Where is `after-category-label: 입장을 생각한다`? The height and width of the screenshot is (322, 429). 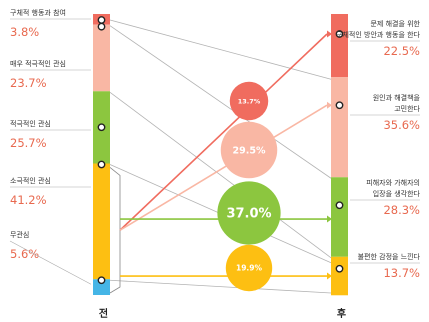 after-category-label: 입장을 생각한다 is located at coordinates (397, 193).